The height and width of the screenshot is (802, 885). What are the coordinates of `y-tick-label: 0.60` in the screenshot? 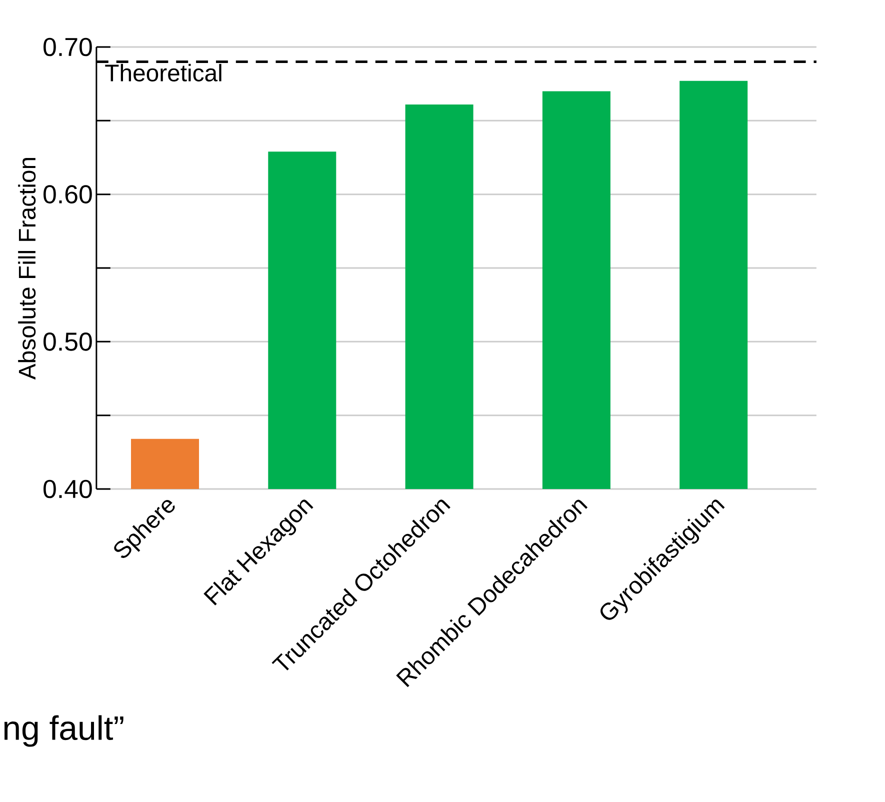 It's located at (68, 194).